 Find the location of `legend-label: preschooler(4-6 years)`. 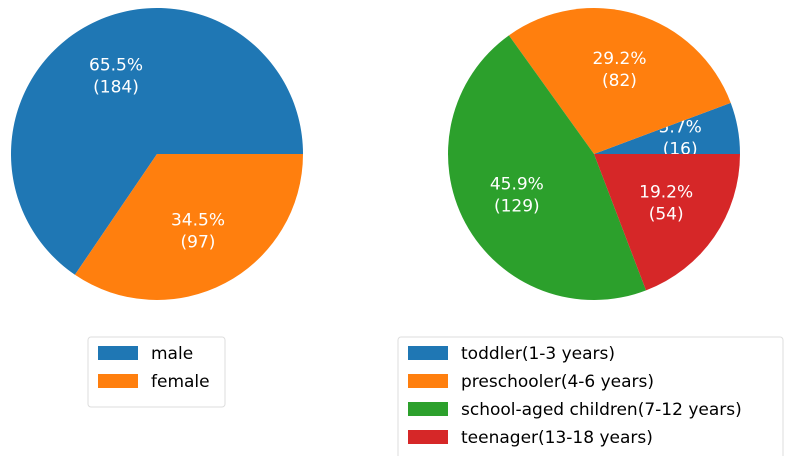

legend-label: preschooler(4-6 years) is located at coordinates (557, 382).